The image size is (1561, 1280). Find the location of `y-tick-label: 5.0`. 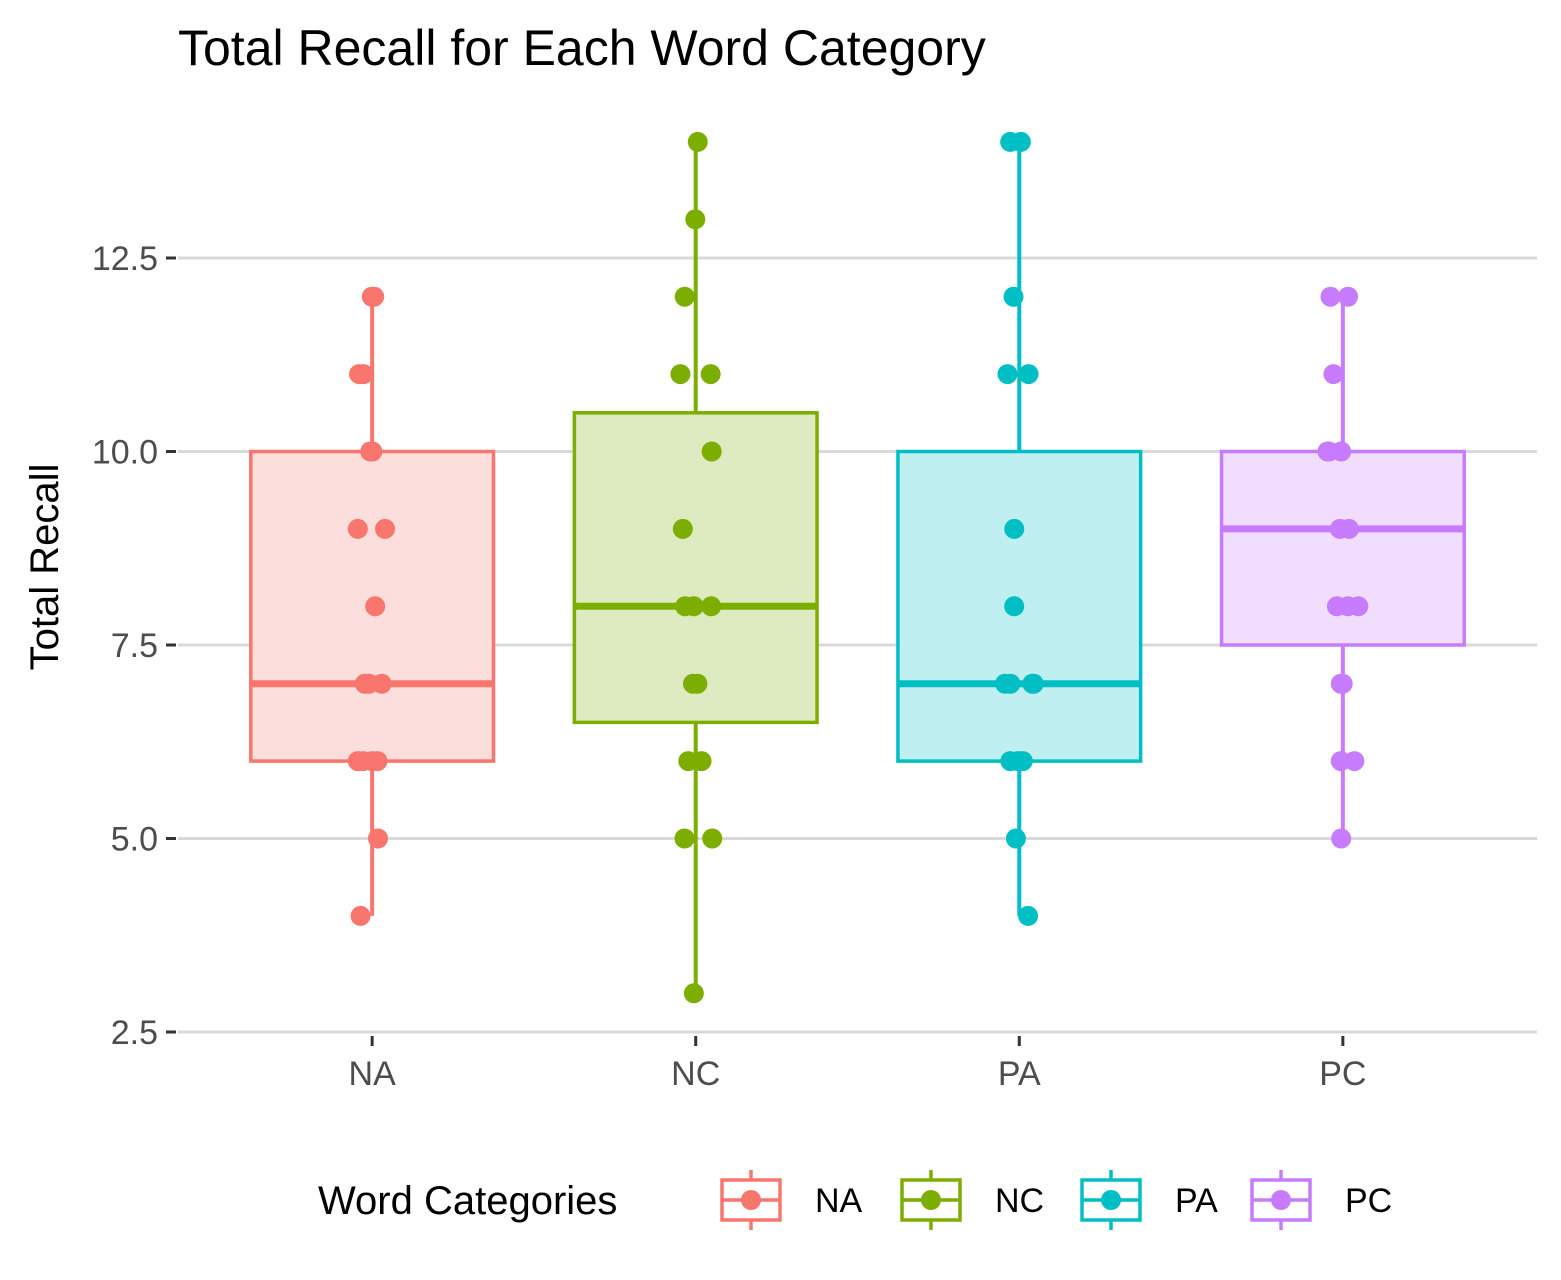

y-tick-label: 5.0 is located at coordinates (134, 840).